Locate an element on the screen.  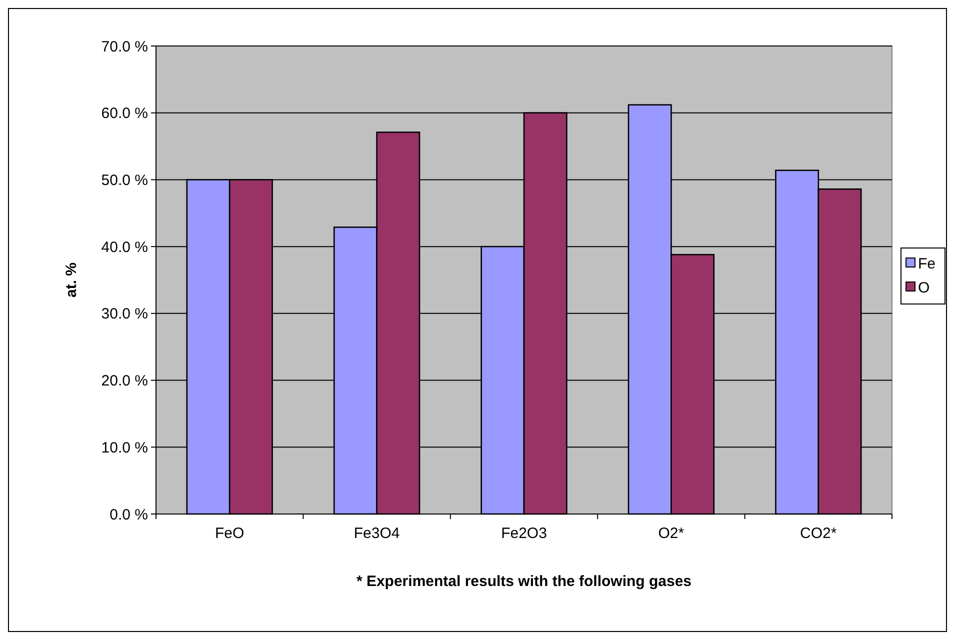
y-axis-title: at. % is located at coordinates (71, 280).